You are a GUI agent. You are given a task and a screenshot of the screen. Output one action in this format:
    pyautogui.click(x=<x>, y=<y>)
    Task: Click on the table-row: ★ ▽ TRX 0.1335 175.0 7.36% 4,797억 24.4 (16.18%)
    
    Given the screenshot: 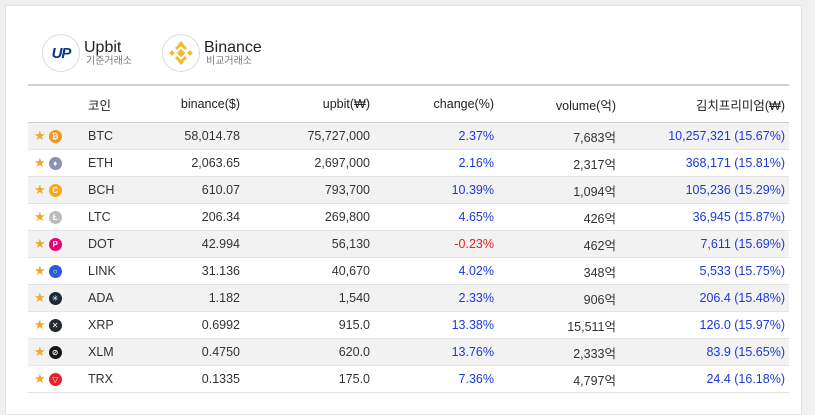 What is the action you would take?
    pyautogui.click(x=408, y=379)
    